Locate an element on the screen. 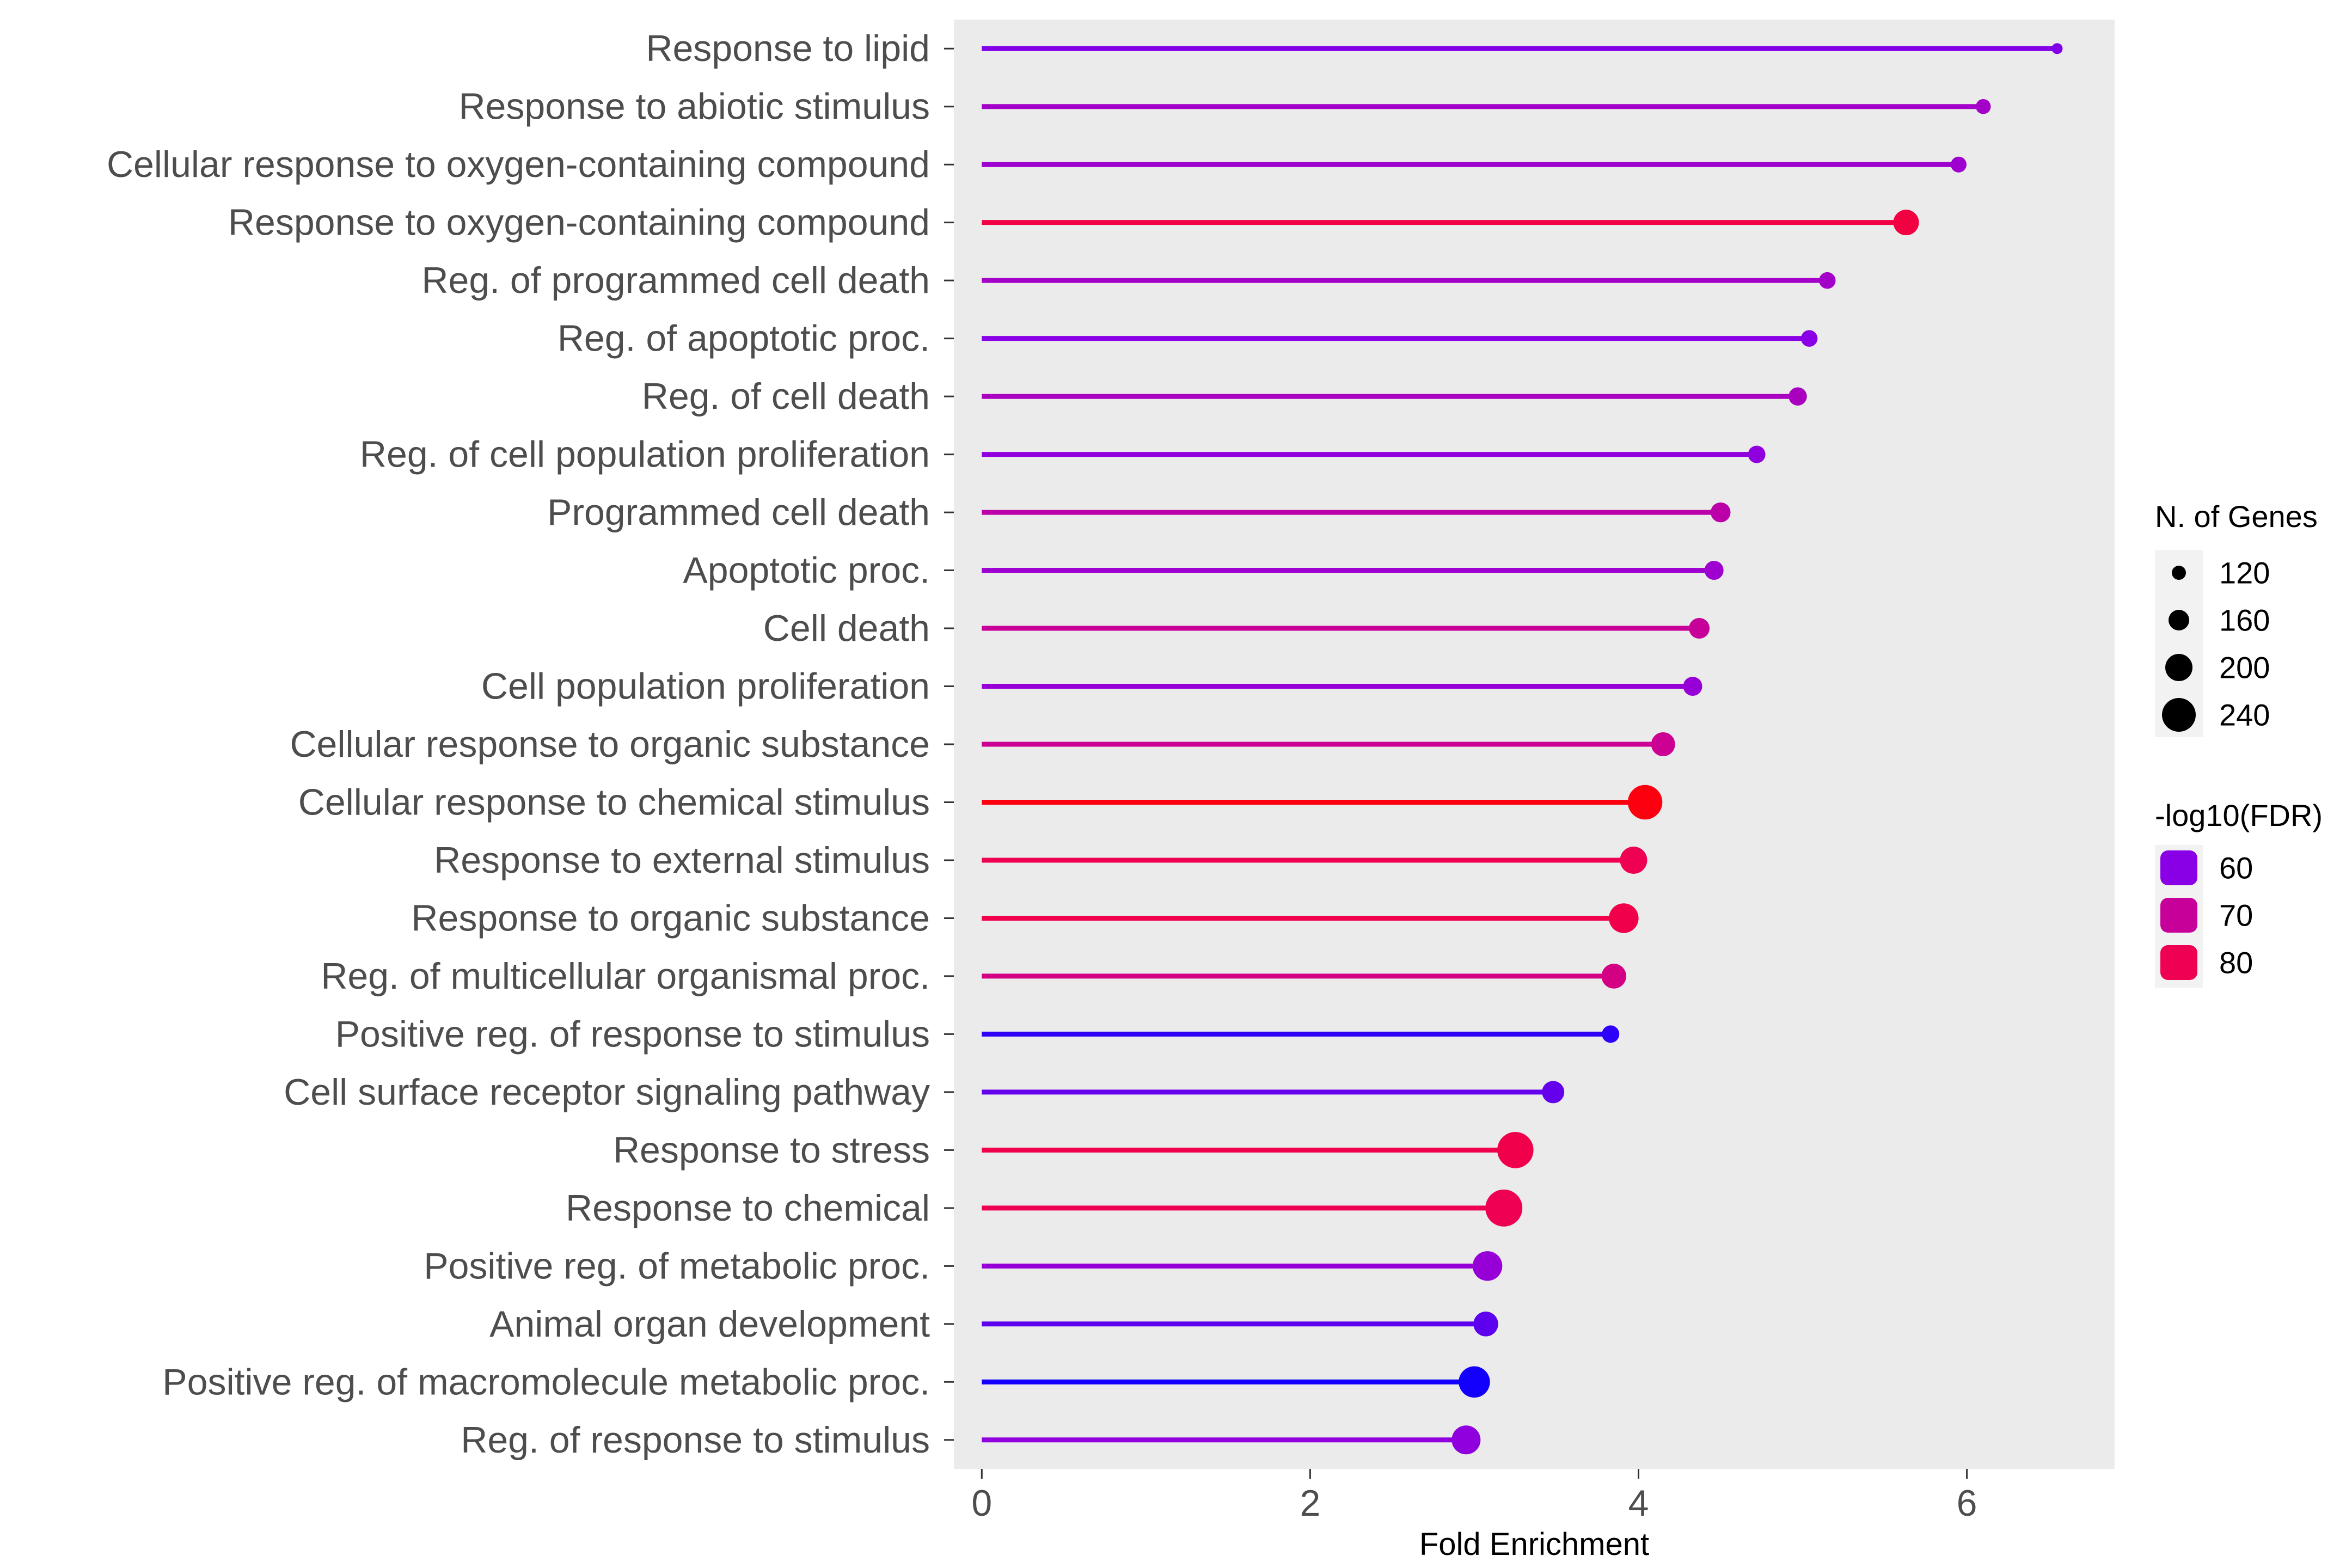 The height and width of the screenshot is (1568, 2352). y-tick-label: Reg. of cell population proliferation is located at coordinates (645, 454).